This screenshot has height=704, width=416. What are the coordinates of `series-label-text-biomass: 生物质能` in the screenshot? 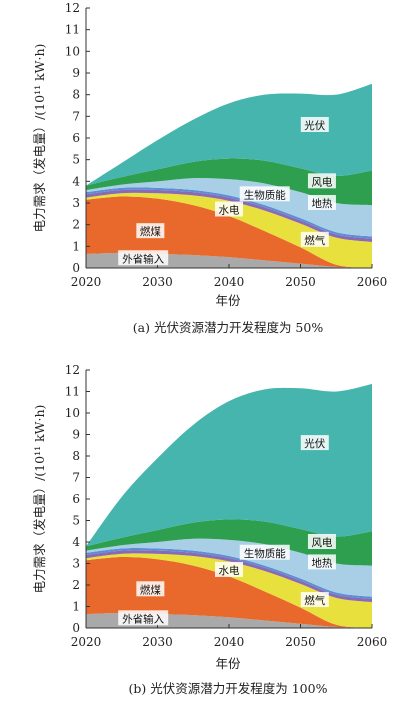 It's located at (265, 553).